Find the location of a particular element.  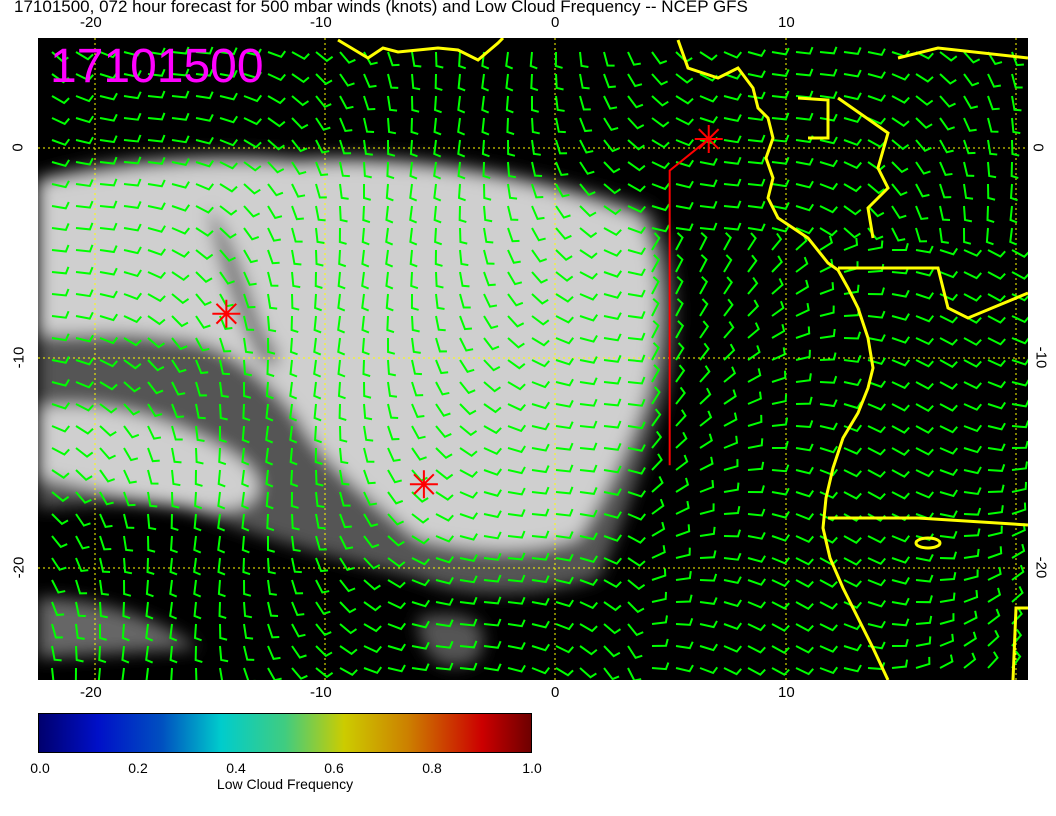

right-lat-tick: -10 is located at coordinates (1041, 357).